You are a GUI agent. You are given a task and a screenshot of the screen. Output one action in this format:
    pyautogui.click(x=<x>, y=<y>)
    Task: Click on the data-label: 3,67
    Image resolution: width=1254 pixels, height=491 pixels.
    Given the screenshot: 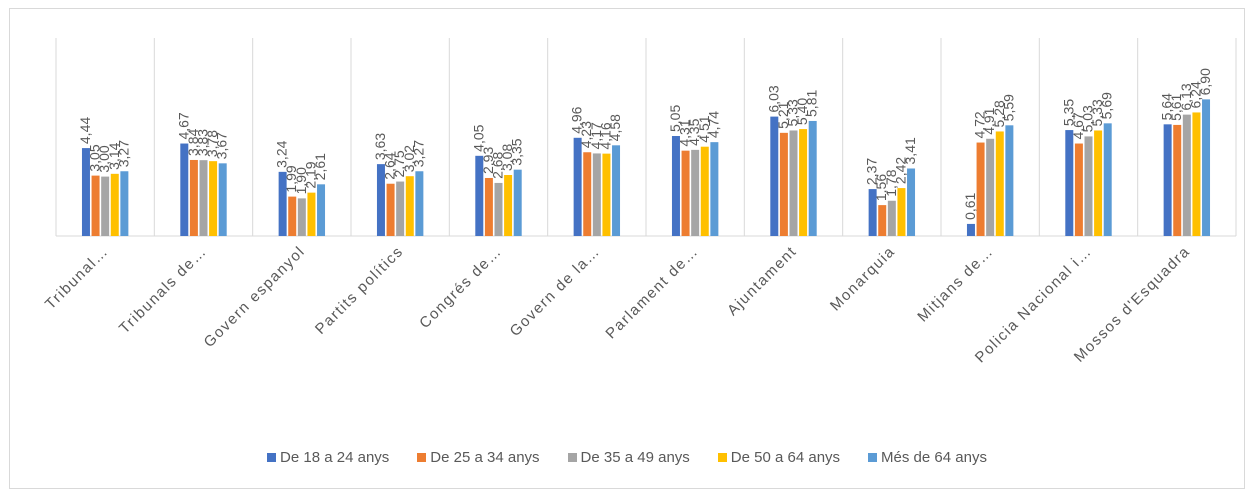 What is the action you would take?
    pyautogui.click(x=222, y=145)
    